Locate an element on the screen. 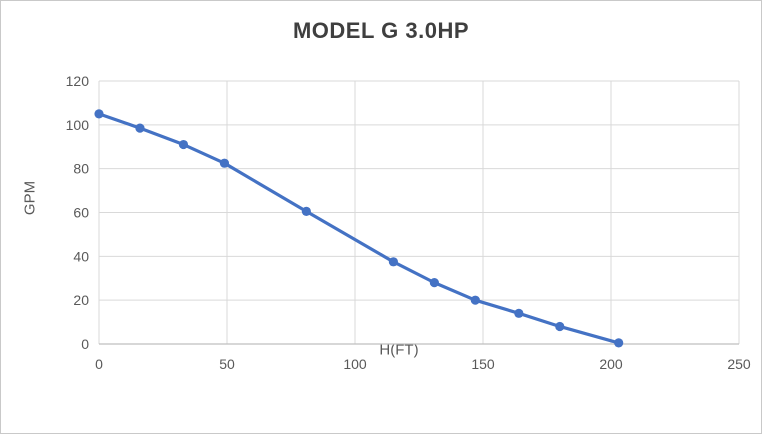 The image size is (762, 434). x-tick-label: 200 is located at coordinates (611, 364).